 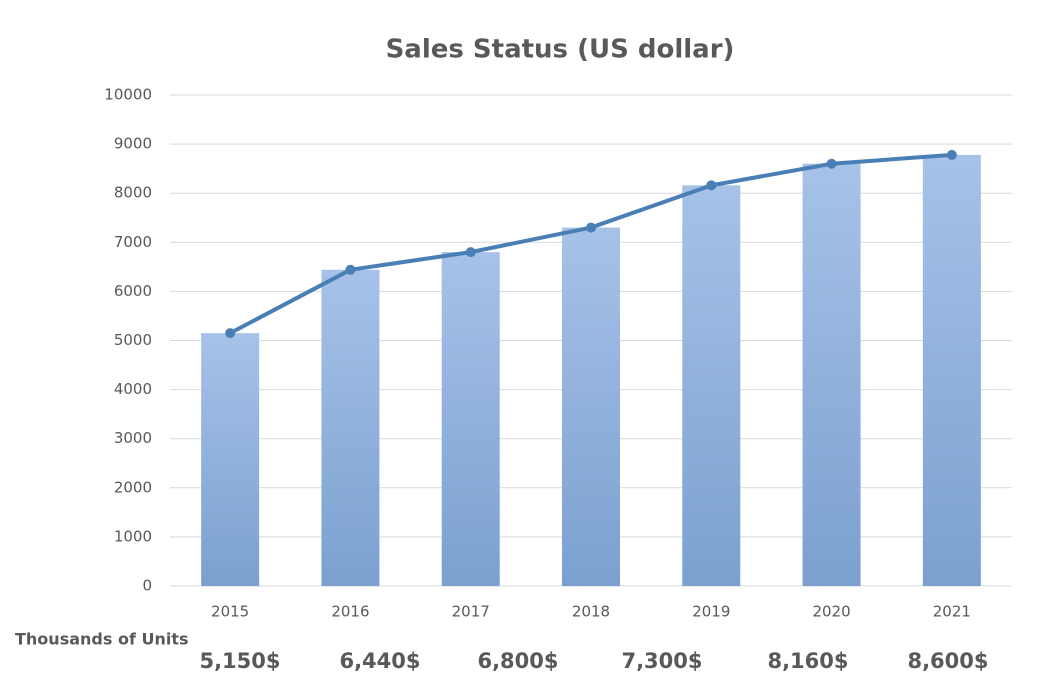 I want to click on x-tick-label: 2018, so click(x=591, y=612).